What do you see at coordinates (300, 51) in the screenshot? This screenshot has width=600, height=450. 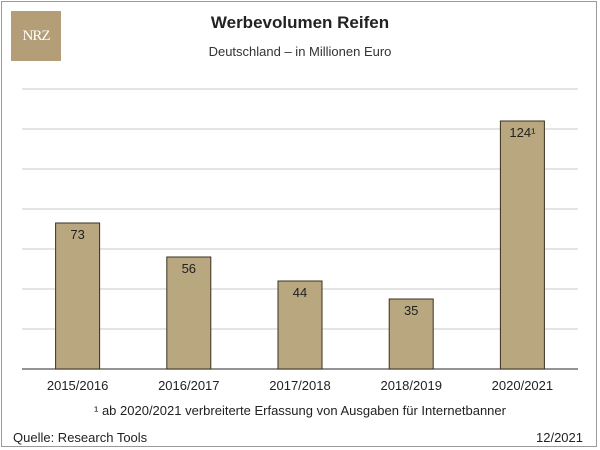 I see `chart-subtitle: Deutschland – in Millionen Euro` at bounding box center [300, 51].